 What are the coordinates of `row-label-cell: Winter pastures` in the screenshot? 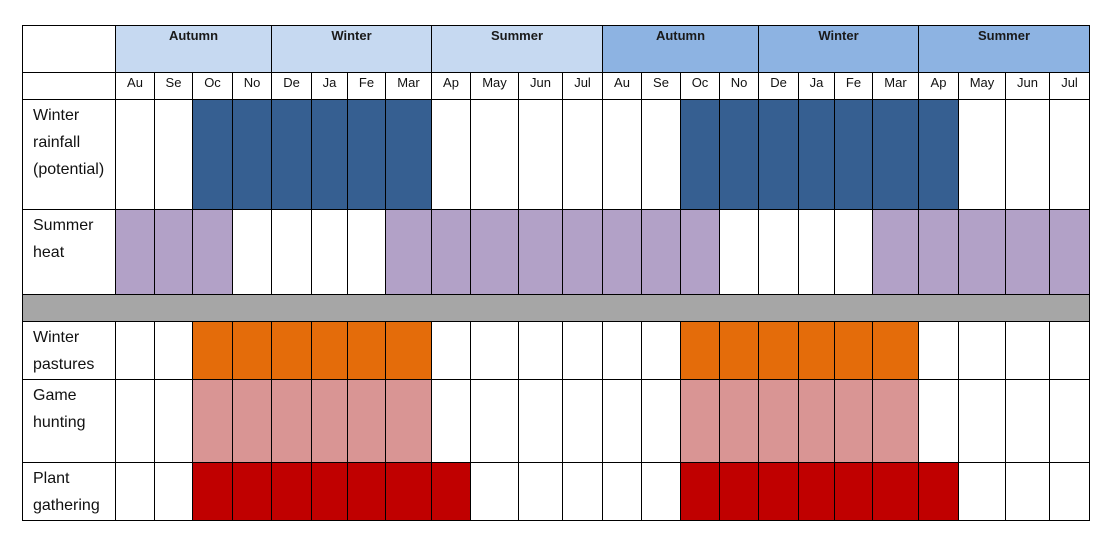 It's located at (69, 351).